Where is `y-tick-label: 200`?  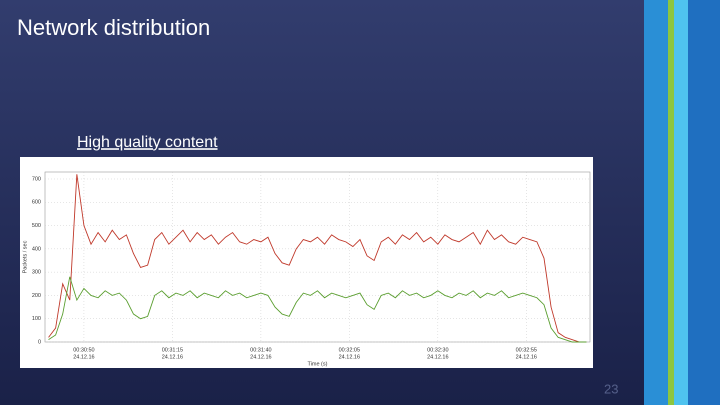
y-tick-label: 200 is located at coordinates (36, 296).